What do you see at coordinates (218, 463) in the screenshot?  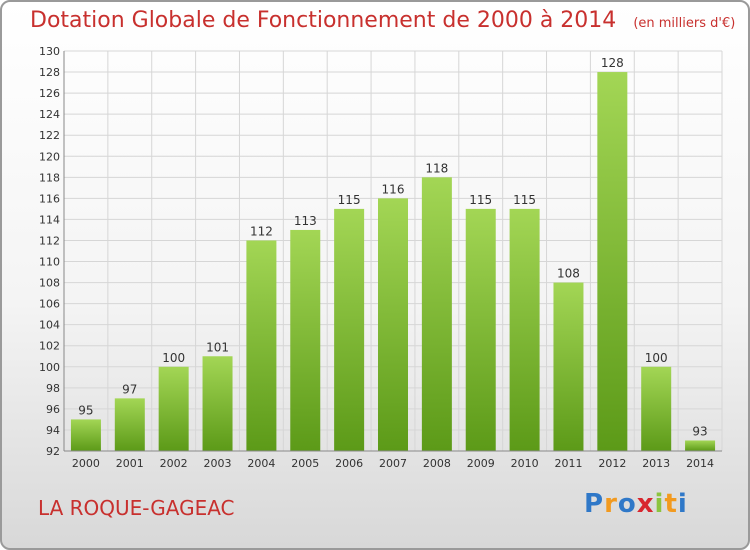 I see `x-tick-label: 2003` at bounding box center [218, 463].